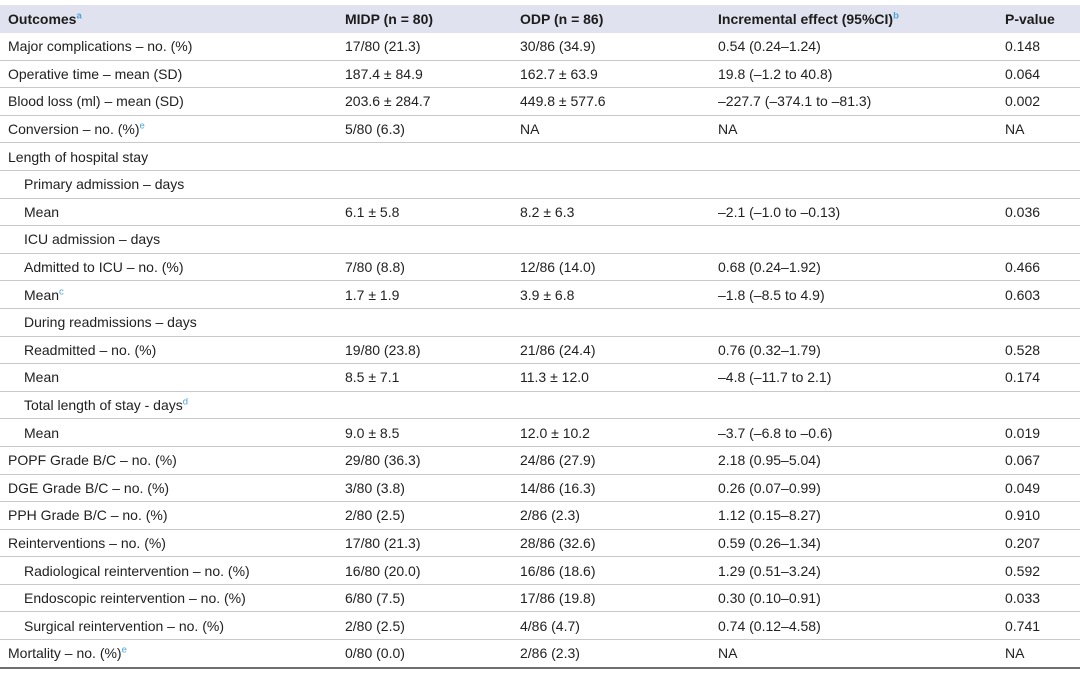  I want to click on incremental-effect-cell: 1.29 (0.51–3.24), so click(861, 570).